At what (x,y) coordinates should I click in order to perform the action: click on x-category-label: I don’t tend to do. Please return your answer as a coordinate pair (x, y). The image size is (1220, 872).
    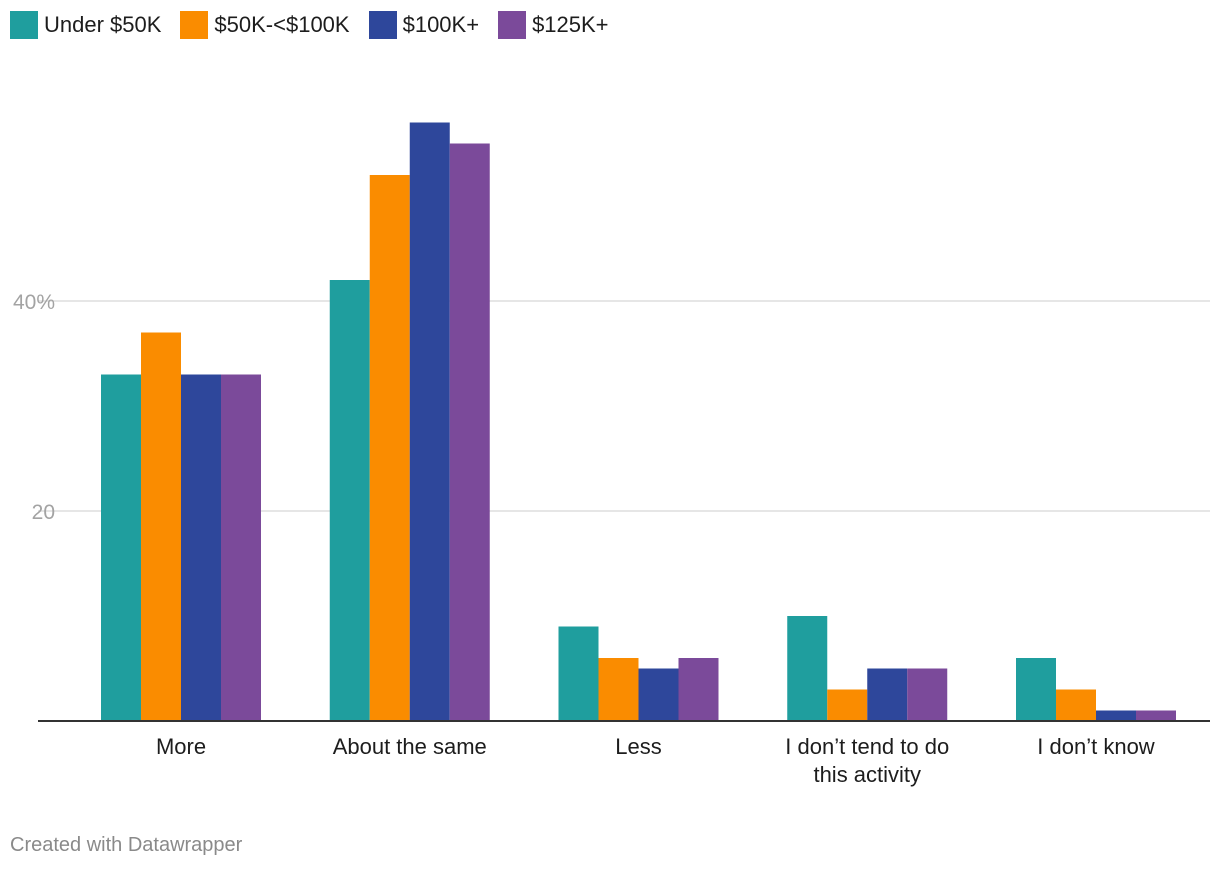
    Looking at the image, I should click on (867, 746).